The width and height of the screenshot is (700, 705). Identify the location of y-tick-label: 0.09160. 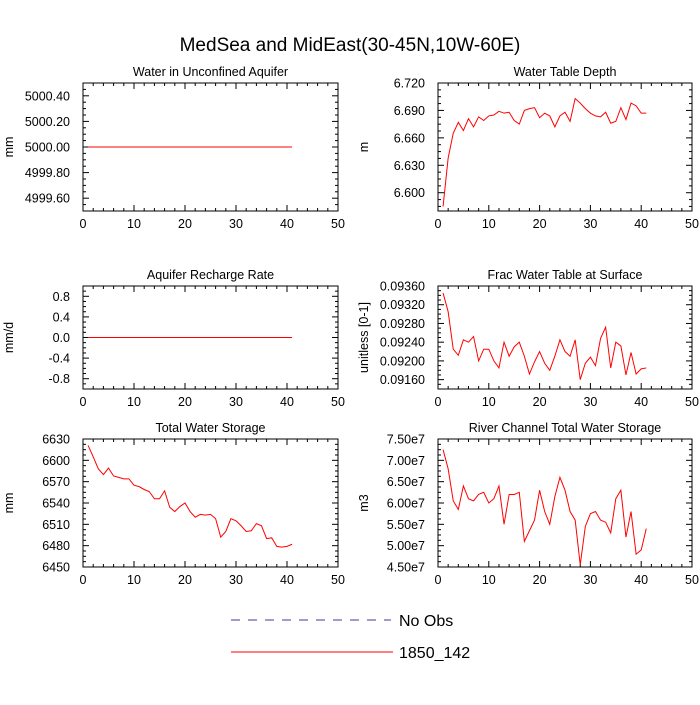
(402, 380).